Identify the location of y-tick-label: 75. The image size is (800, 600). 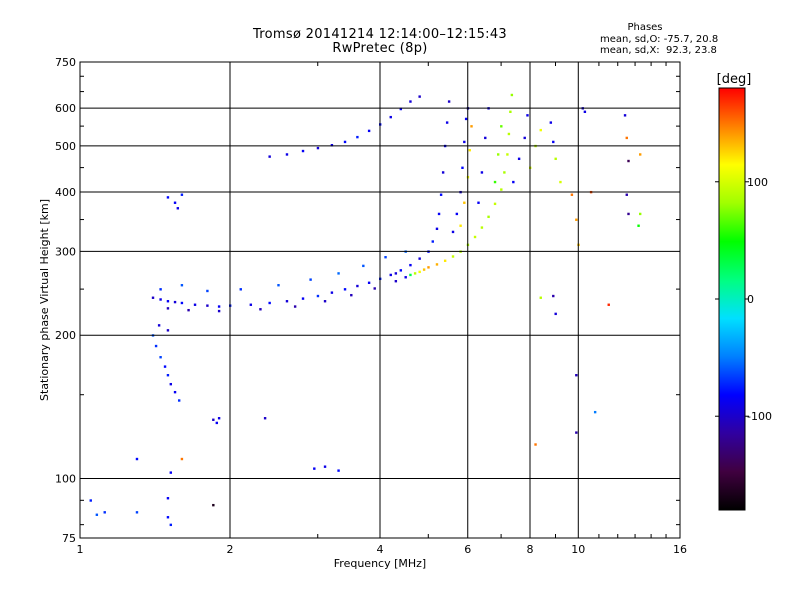
(69, 538).